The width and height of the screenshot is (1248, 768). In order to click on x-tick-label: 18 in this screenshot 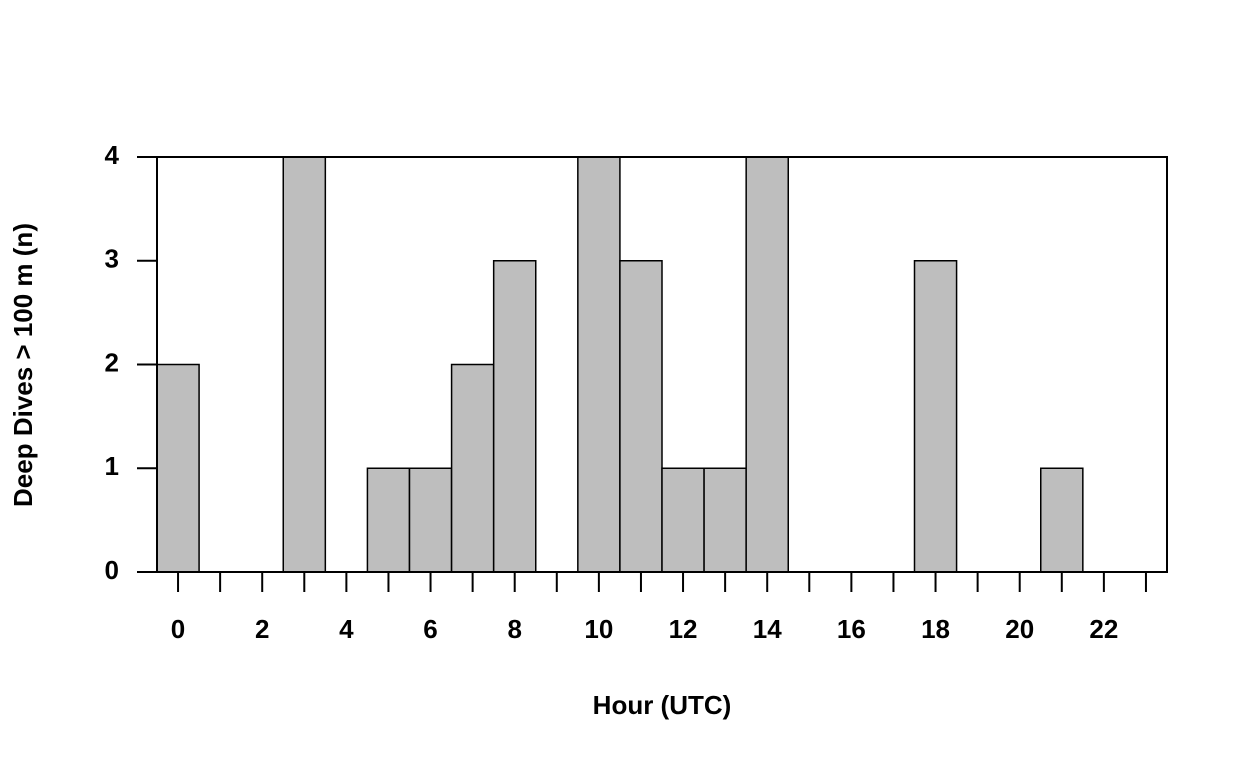, I will do `click(935, 629)`.